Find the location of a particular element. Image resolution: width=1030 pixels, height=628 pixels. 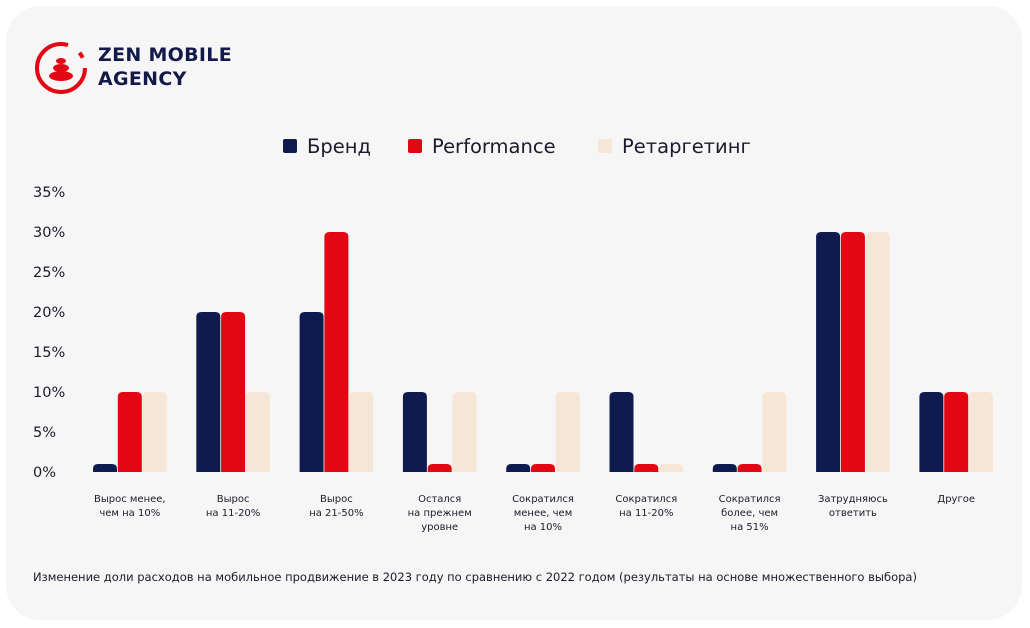

brand-name: ZEN MOBILE is located at coordinates (165, 55).